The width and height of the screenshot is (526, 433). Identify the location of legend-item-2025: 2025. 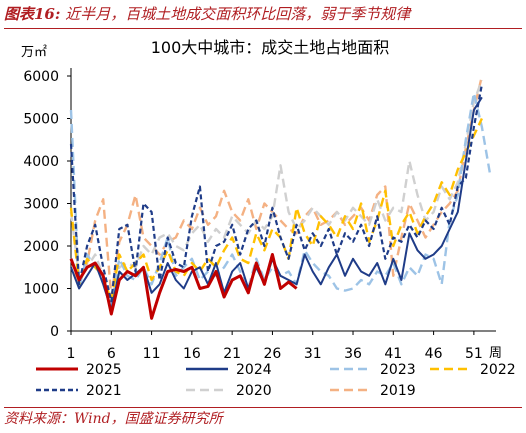
(79, 370).